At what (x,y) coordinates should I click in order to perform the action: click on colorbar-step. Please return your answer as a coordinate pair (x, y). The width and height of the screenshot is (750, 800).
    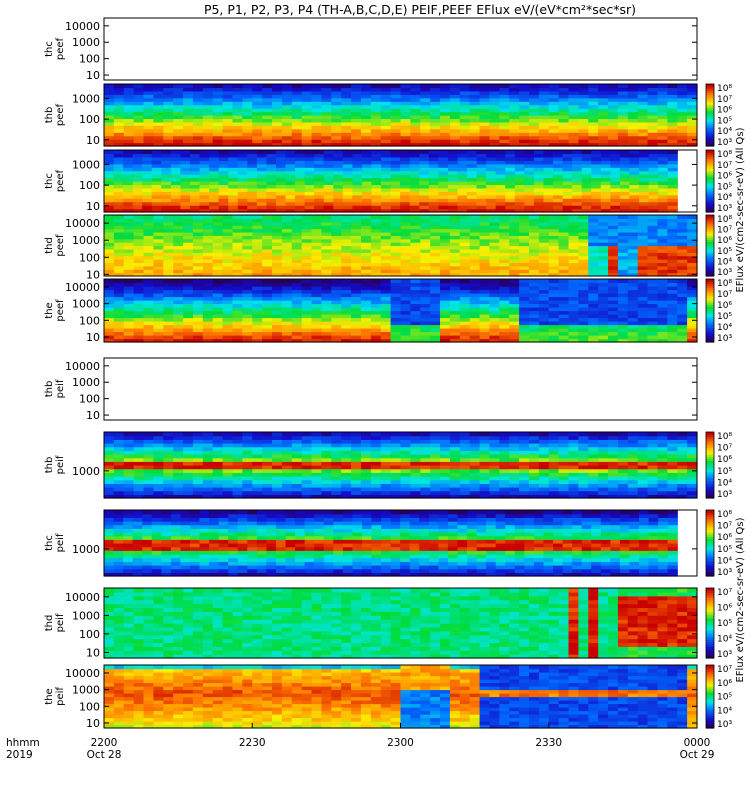
    Looking at the image, I should click on (710, 110).